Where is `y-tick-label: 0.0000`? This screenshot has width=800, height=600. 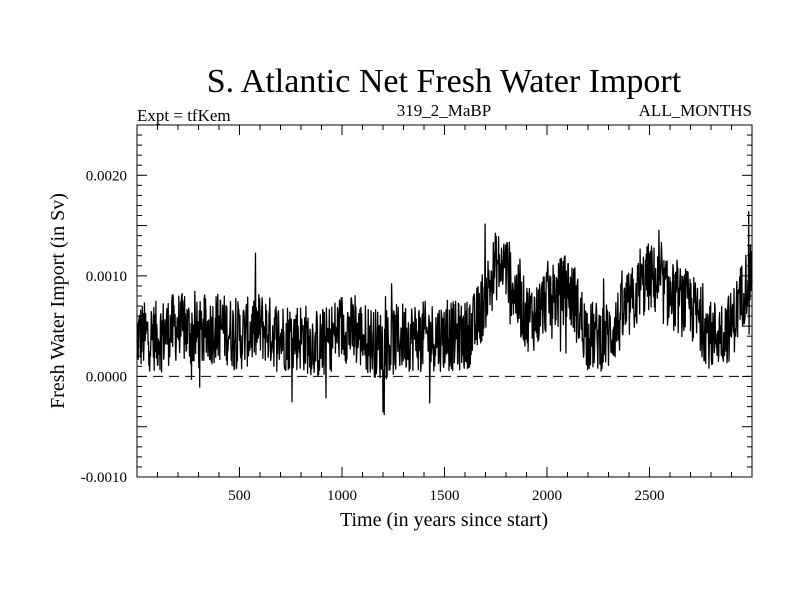
y-tick-label: 0.0000 is located at coordinates (106, 377).